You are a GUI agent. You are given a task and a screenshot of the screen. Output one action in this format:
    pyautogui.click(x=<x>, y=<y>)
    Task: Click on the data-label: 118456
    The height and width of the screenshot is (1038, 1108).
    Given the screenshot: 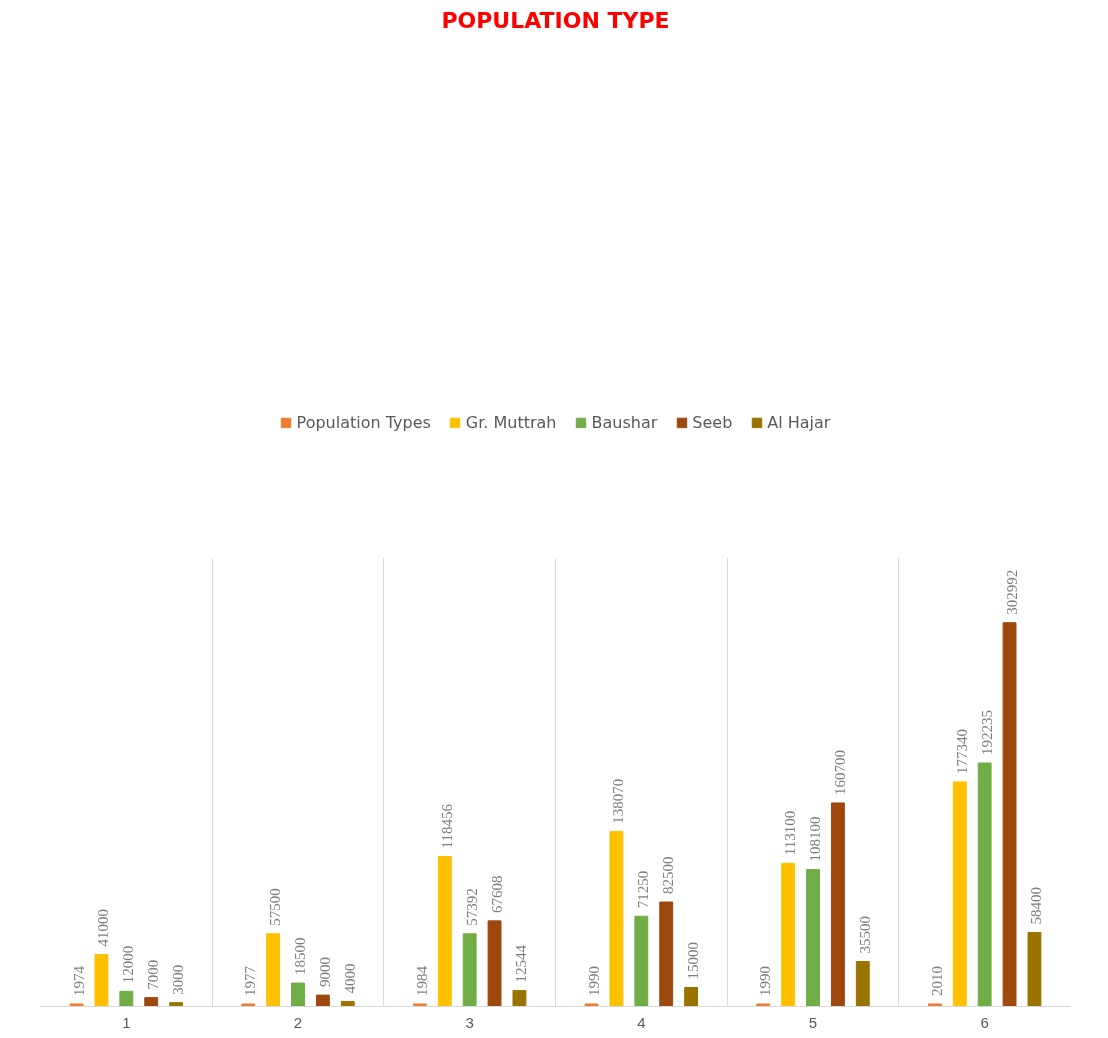 What is the action you would take?
    pyautogui.click(x=446, y=826)
    